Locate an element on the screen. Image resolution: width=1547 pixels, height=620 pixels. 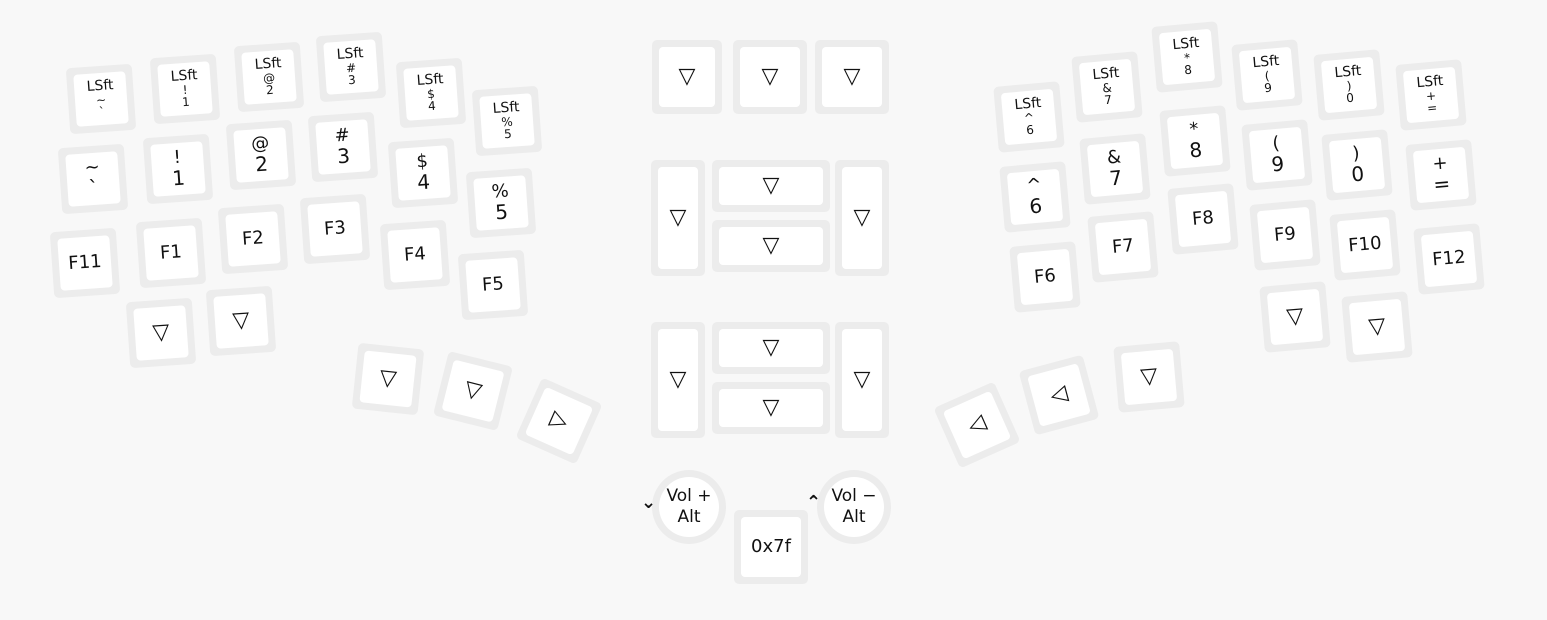
left-thumb-row-key-2: ▷ is located at coordinates (559, 421).